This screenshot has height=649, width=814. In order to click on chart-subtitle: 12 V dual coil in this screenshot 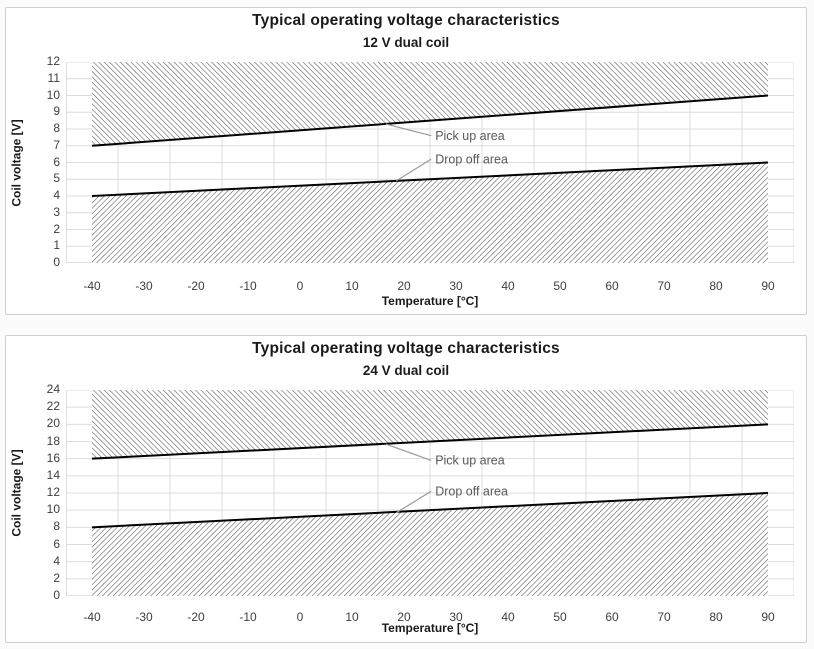, I will do `click(406, 42)`.